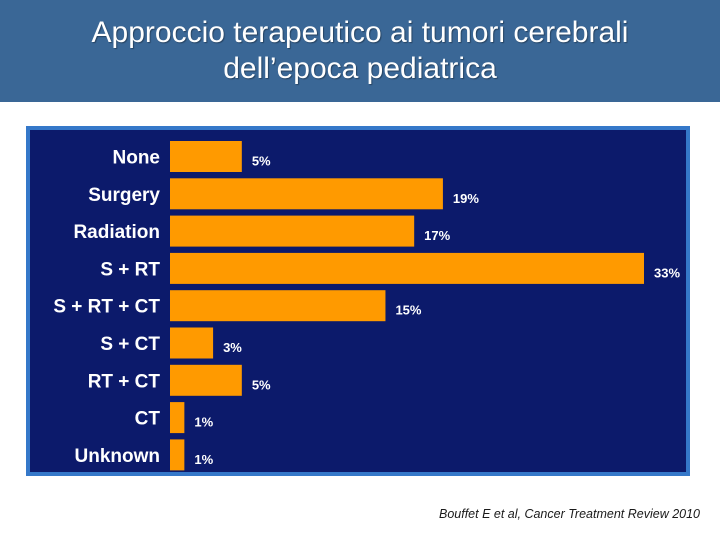 The height and width of the screenshot is (540, 720). What do you see at coordinates (148, 419) in the screenshot?
I see `category-label-ct: CT` at bounding box center [148, 419].